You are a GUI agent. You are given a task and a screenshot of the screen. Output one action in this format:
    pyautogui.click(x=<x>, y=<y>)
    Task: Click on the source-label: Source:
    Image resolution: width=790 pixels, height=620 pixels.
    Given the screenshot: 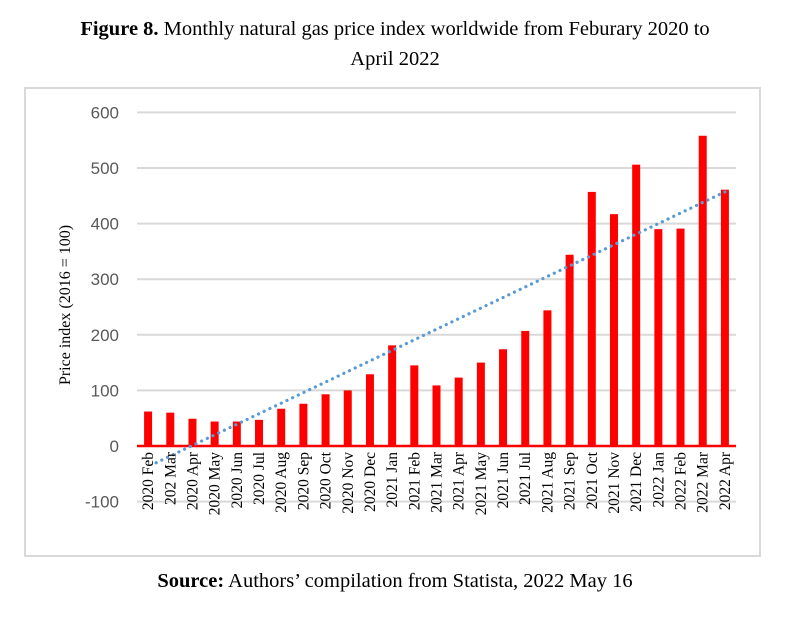 What is the action you would take?
    pyautogui.click(x=191, y=581)
    